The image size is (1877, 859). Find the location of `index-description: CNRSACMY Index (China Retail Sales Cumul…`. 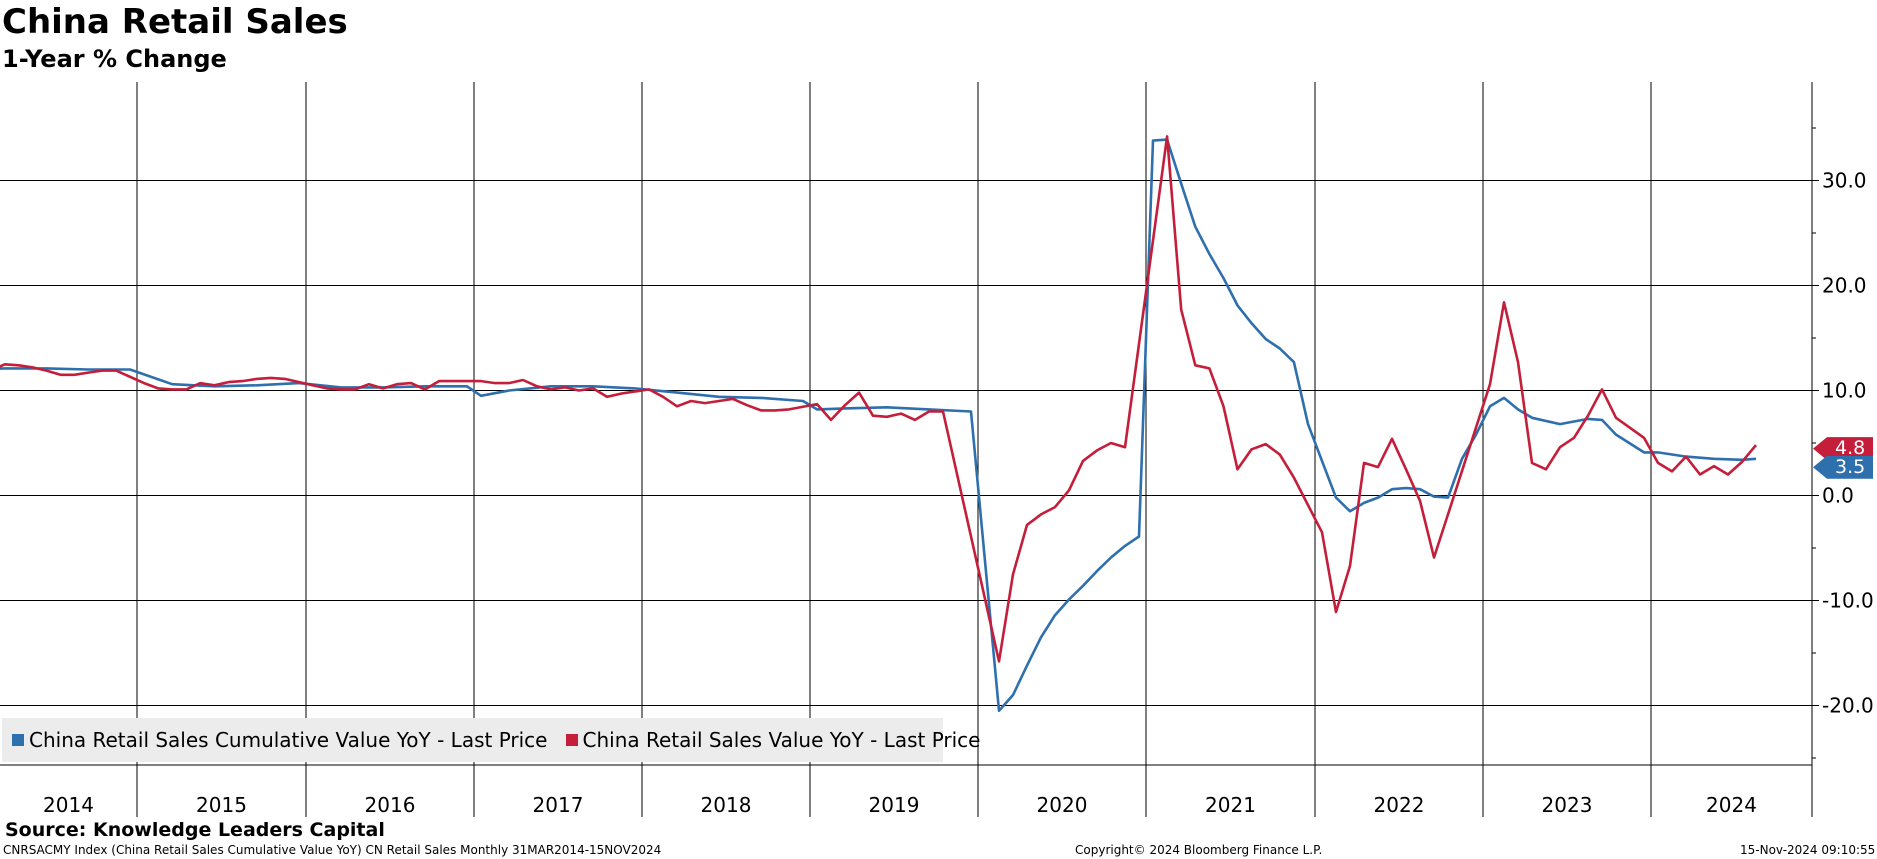

index-description: CNRSACMY Index (China Retail Sales Cumul… is located at coordinates (332, 850).